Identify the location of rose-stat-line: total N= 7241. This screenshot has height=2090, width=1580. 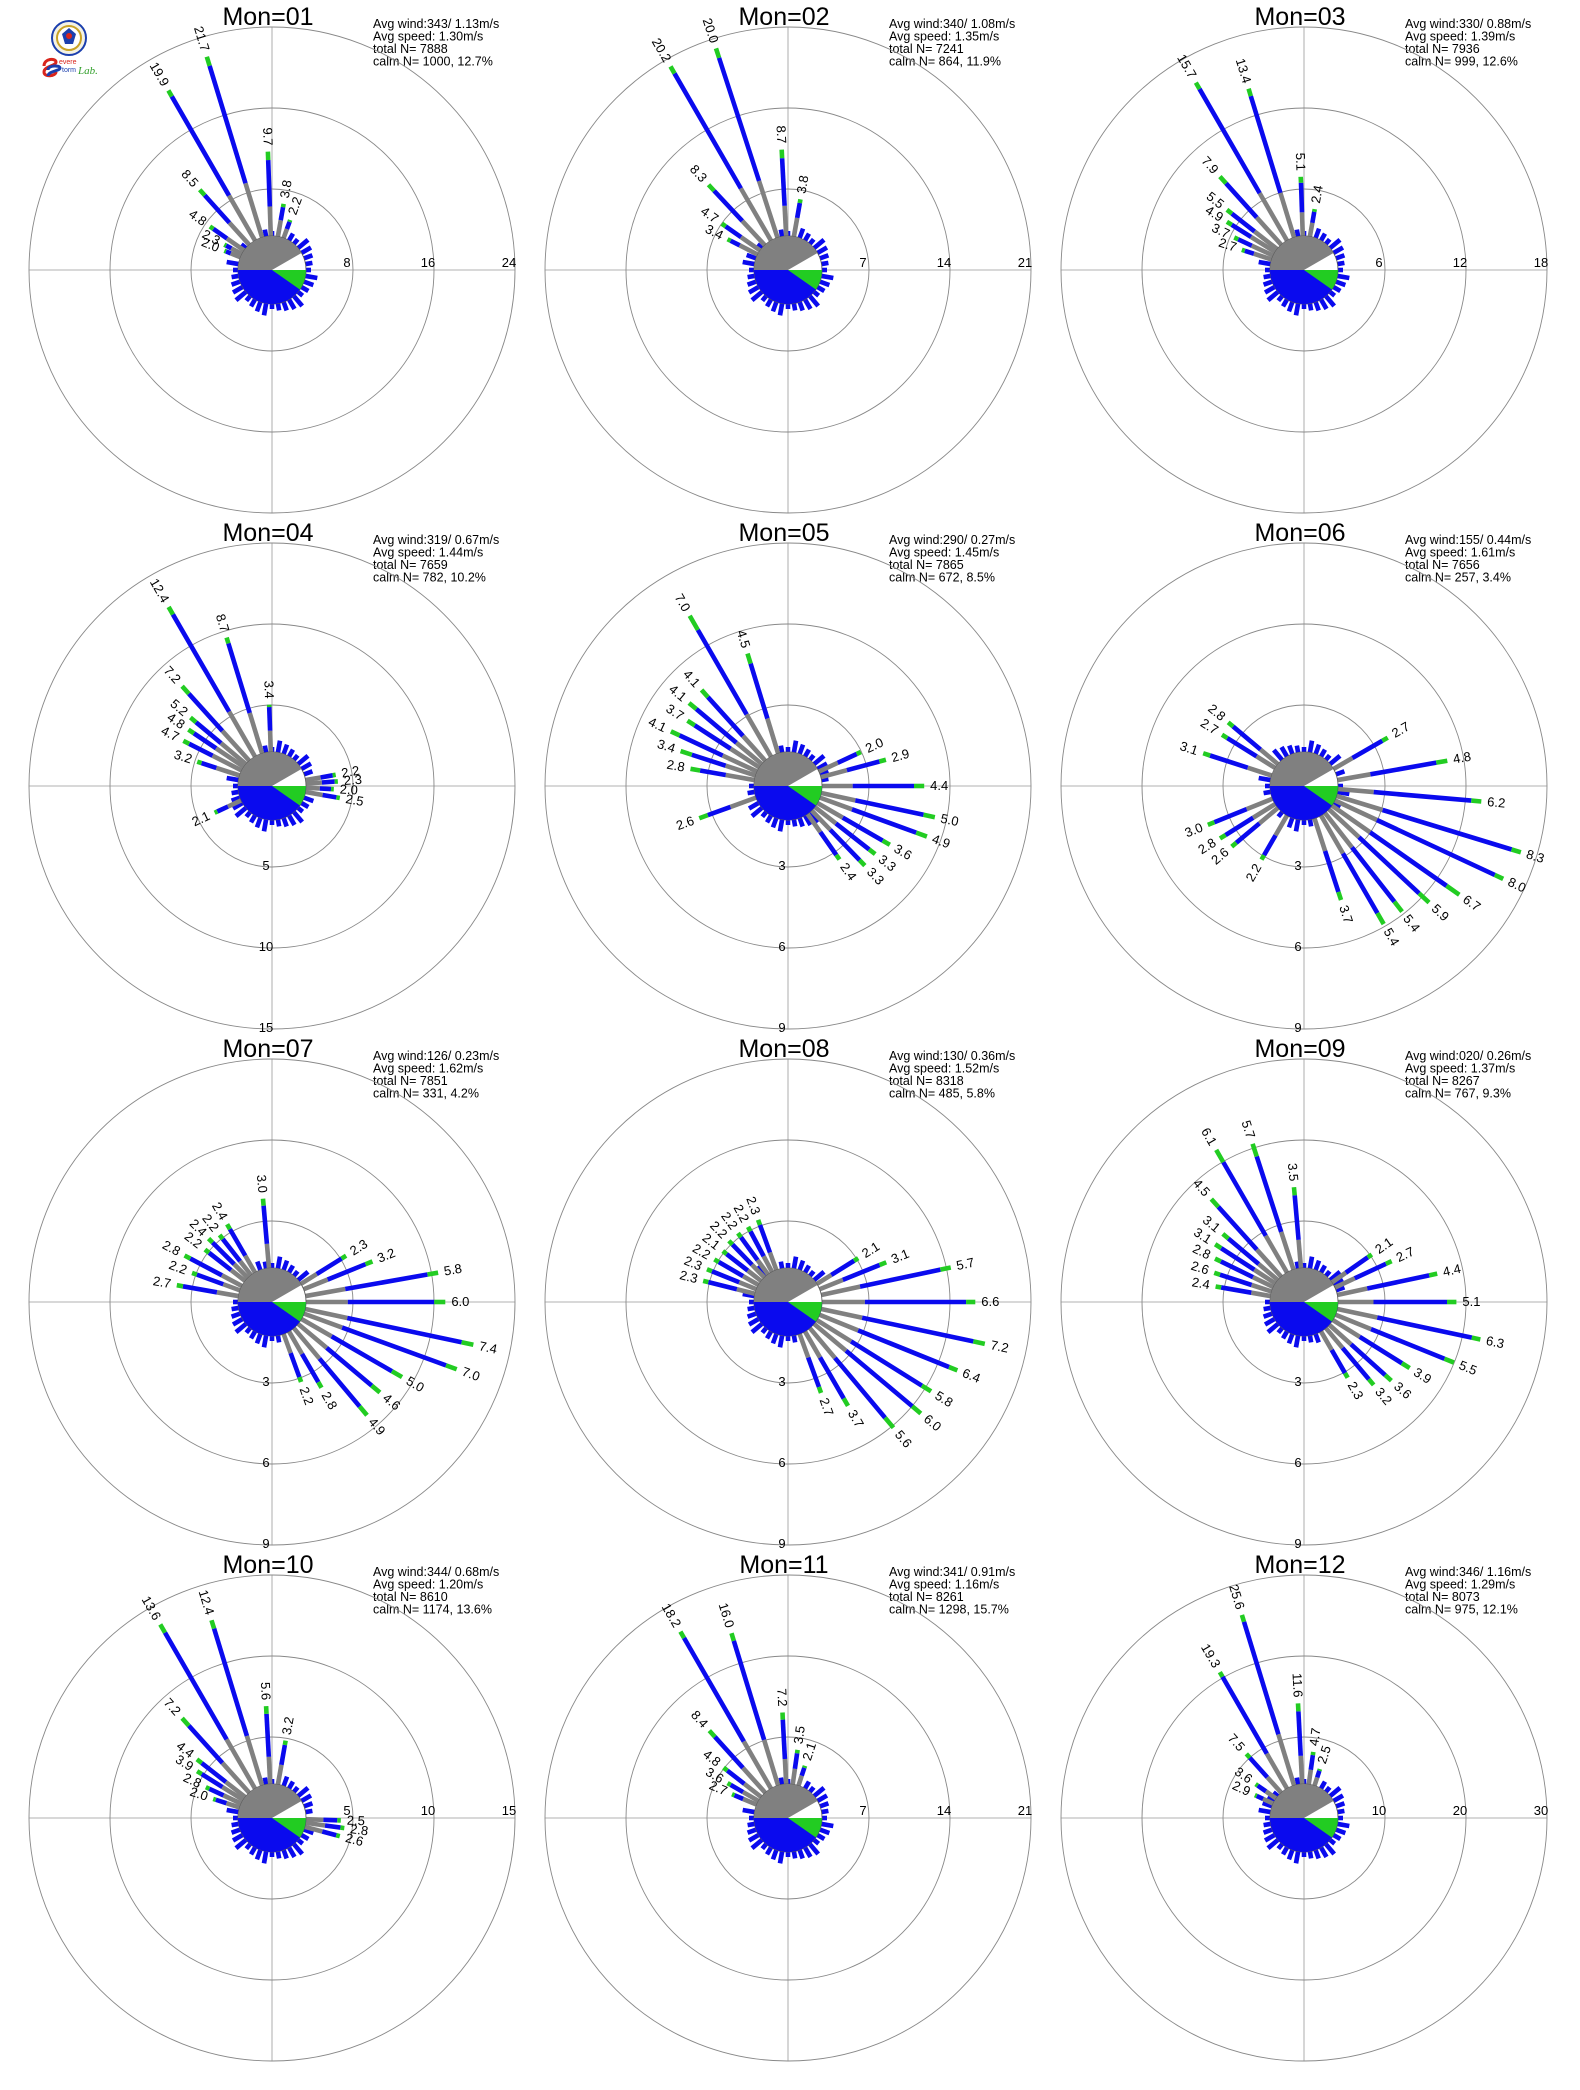
(926, 49).